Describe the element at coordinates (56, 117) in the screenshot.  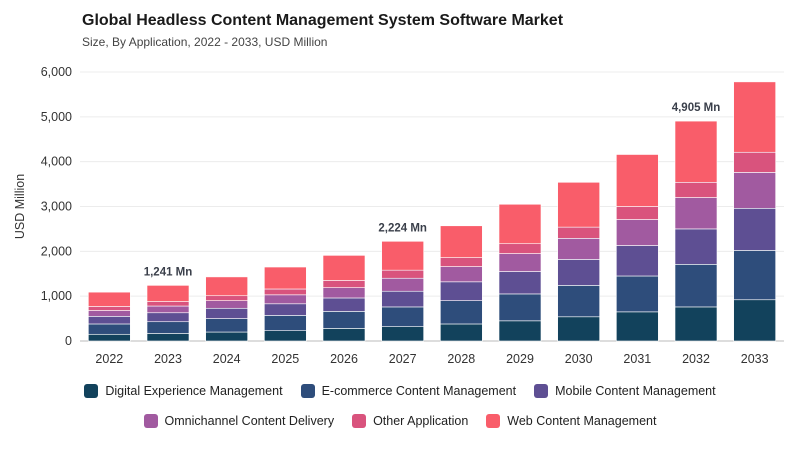
I see `y-tick-label: 5,000` at that location.